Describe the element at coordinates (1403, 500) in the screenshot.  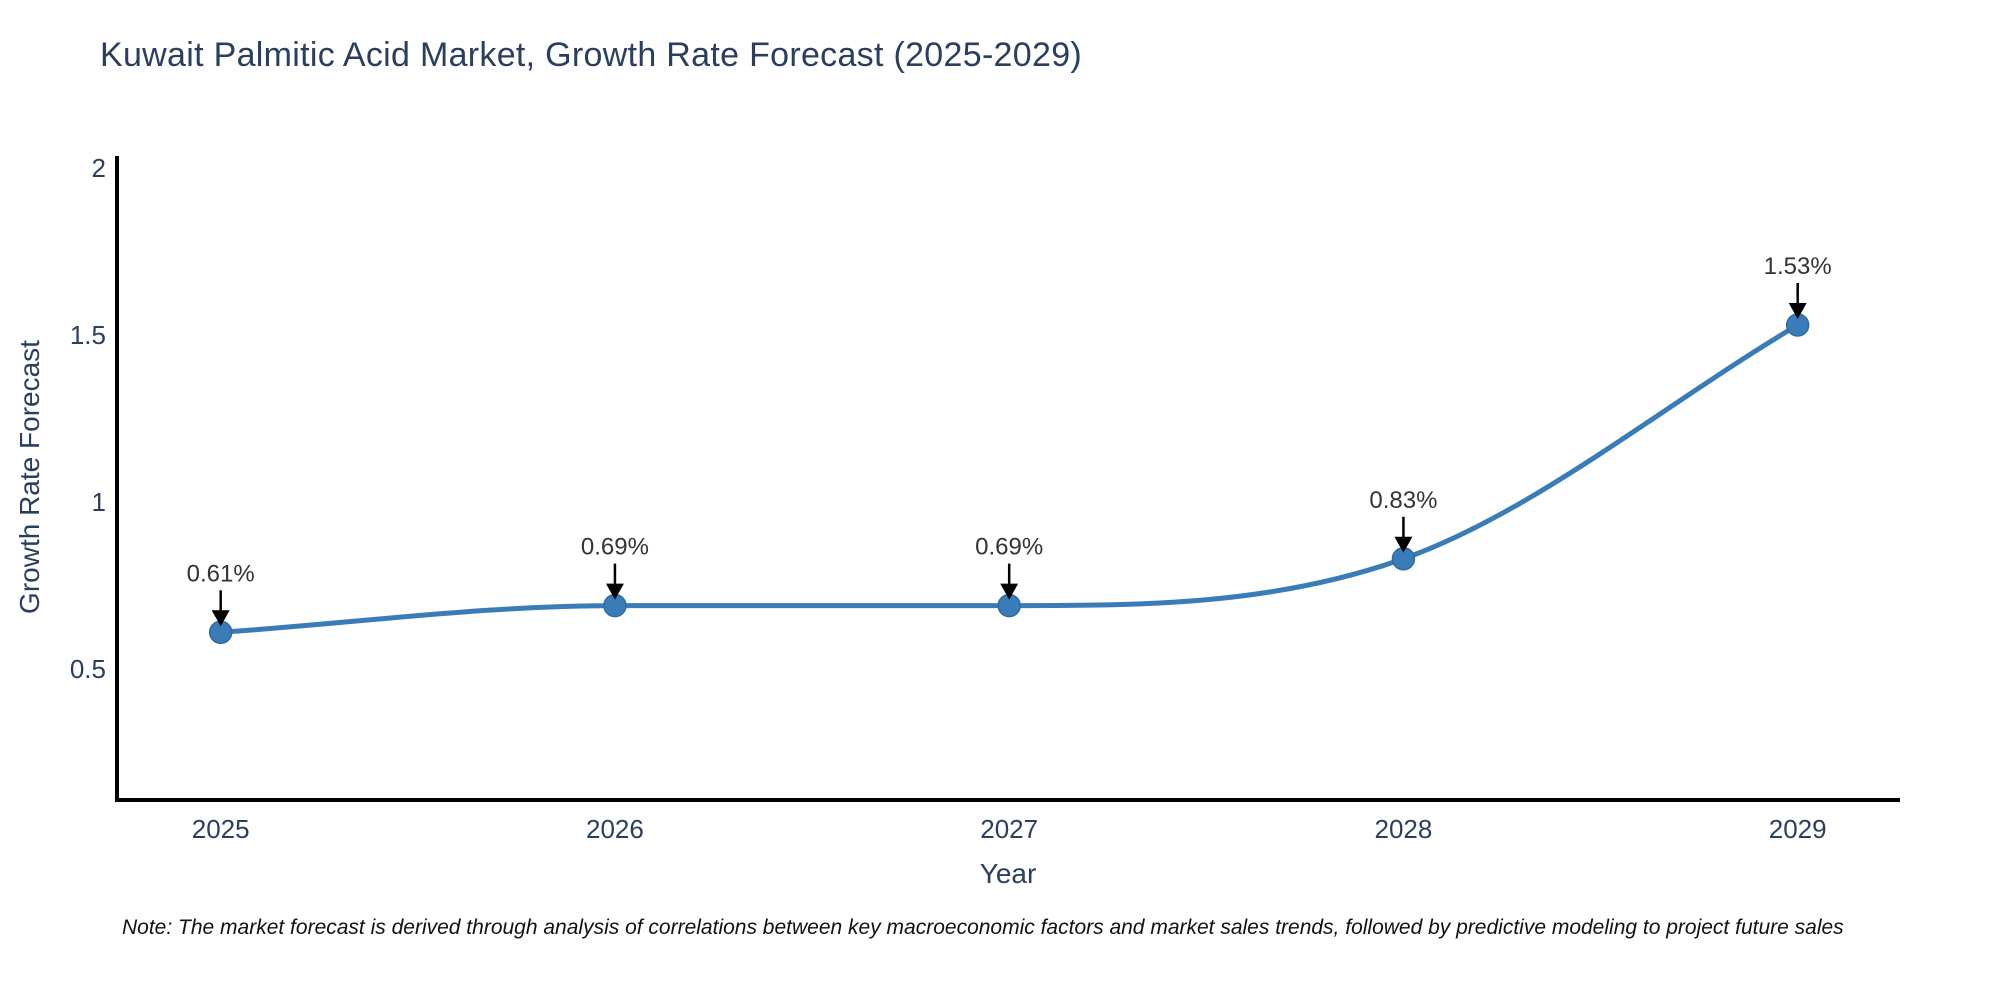
I see `data-point-label: 0.83%` at that location.